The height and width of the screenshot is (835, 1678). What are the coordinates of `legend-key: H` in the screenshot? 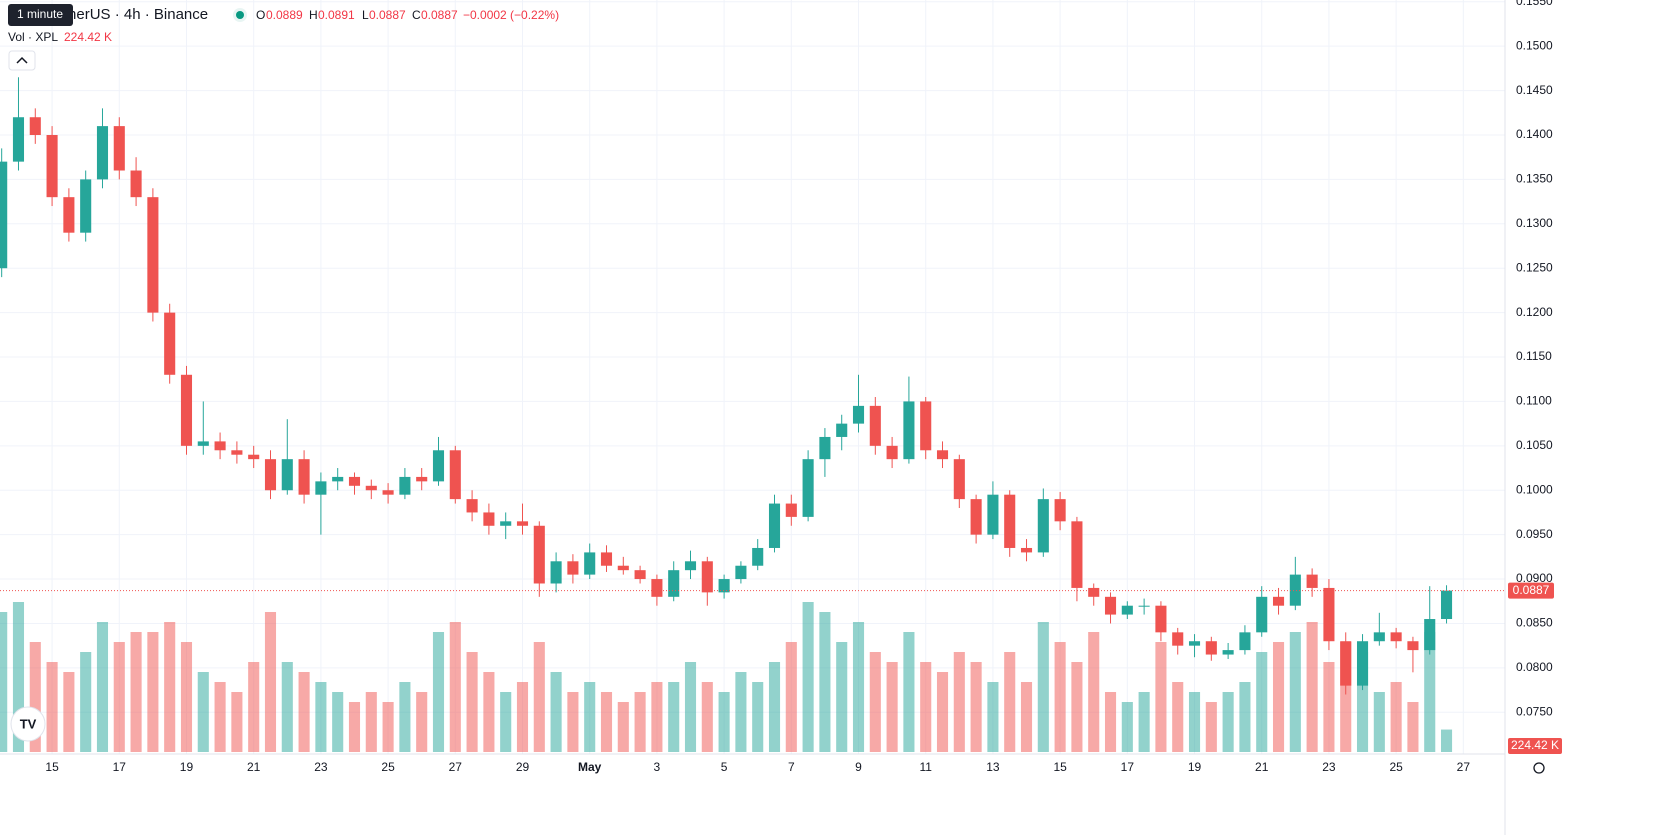 It's located at (313, 15).